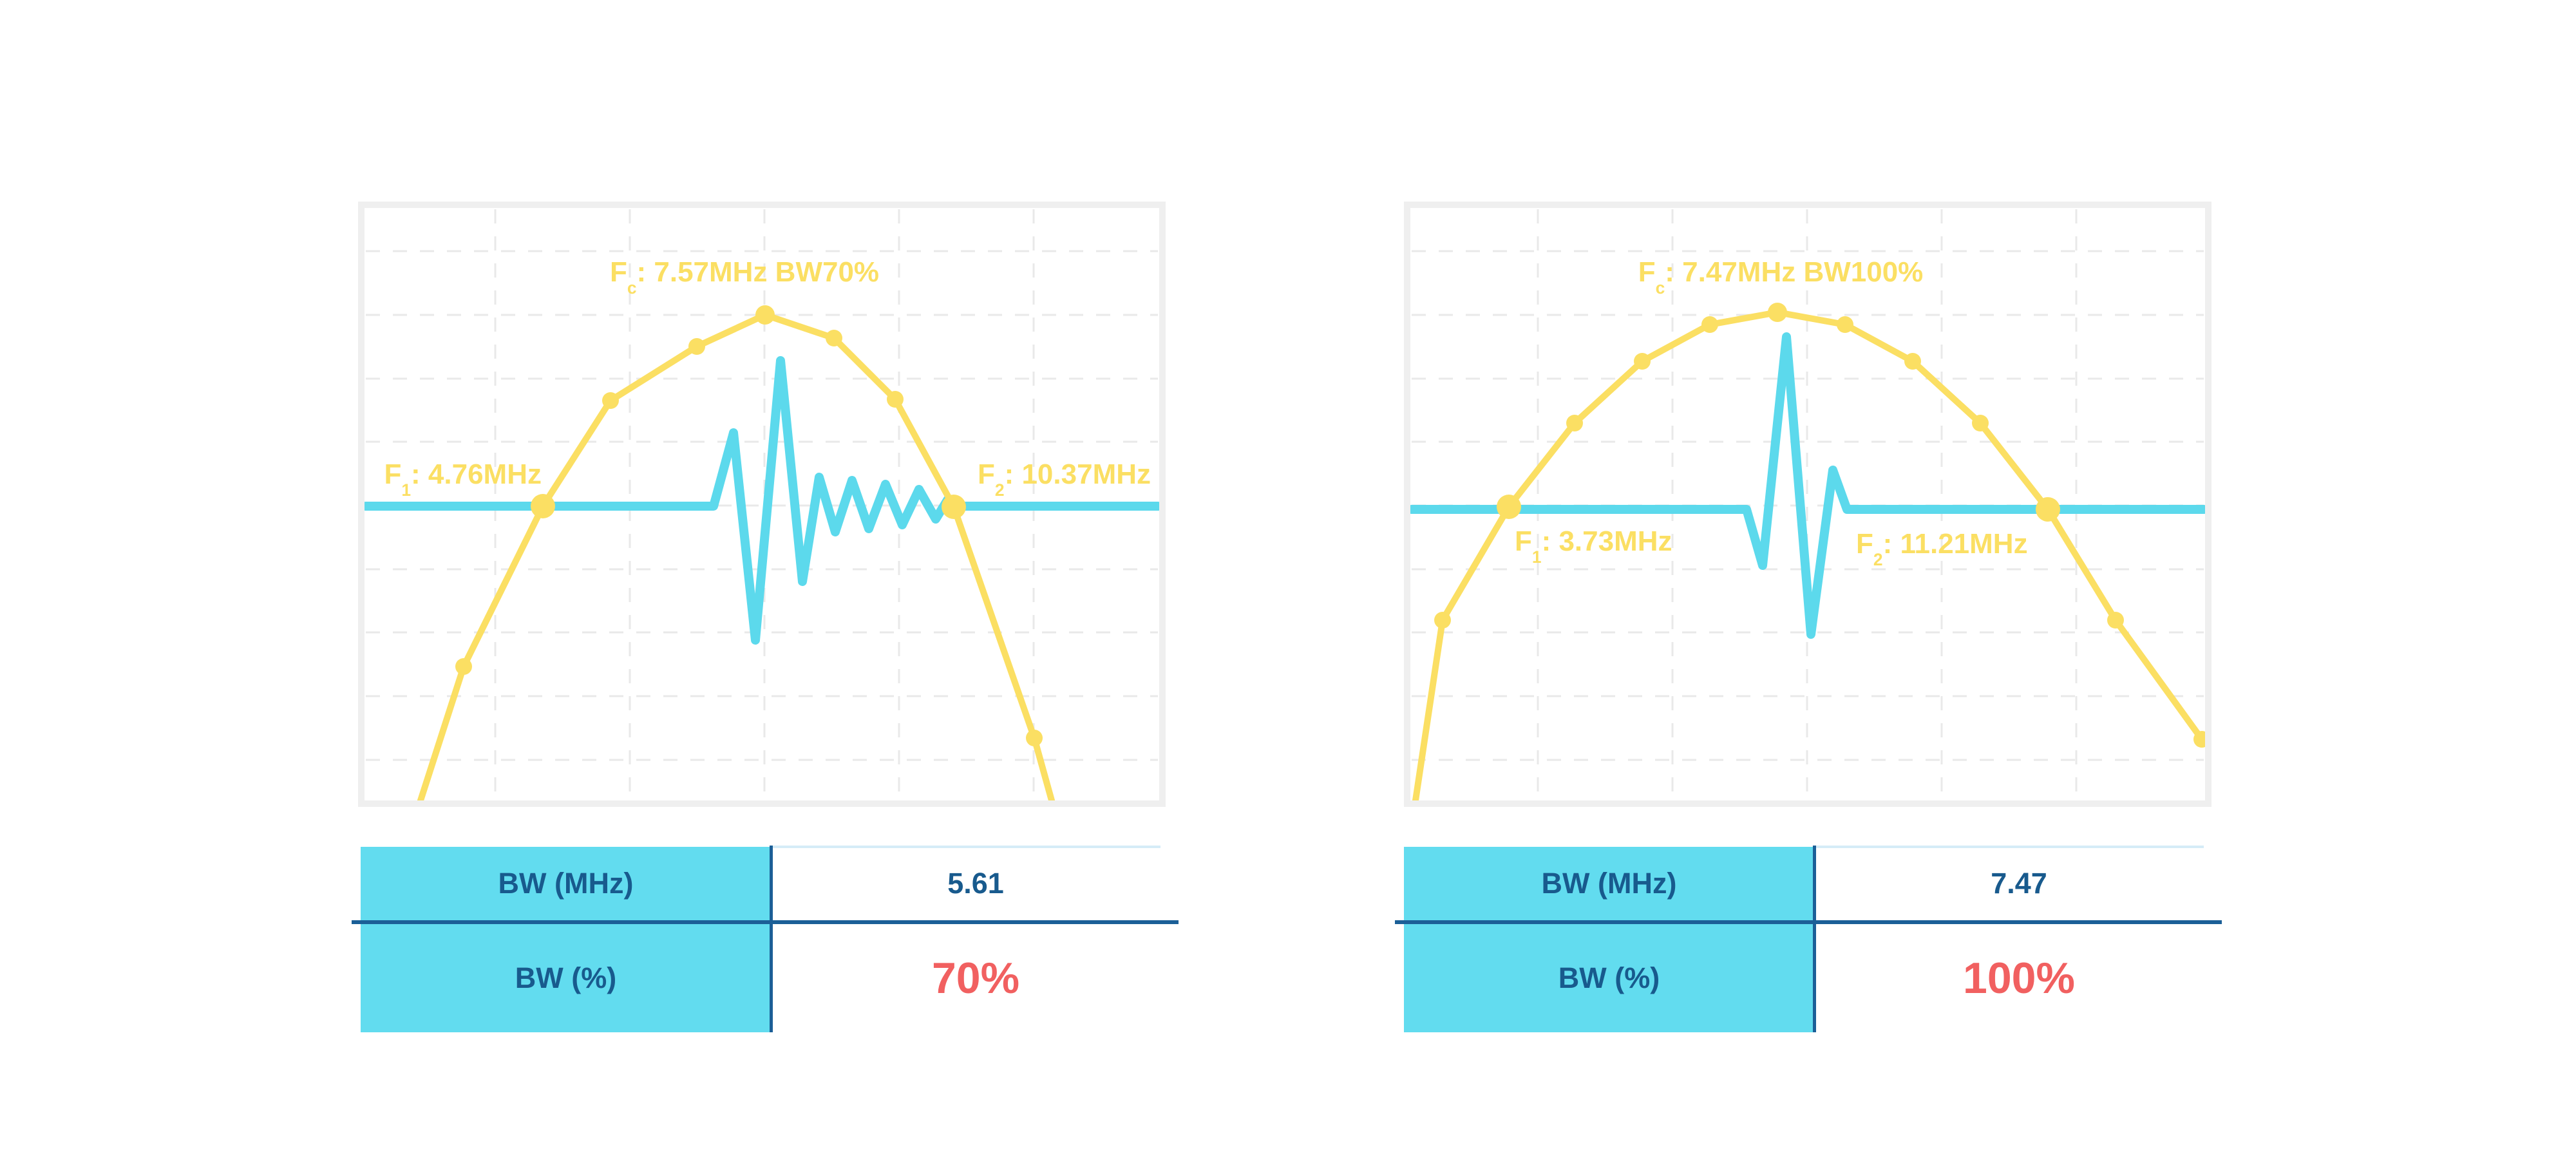  I want to click on bw-percent-value: 70%, so click(975, 978).